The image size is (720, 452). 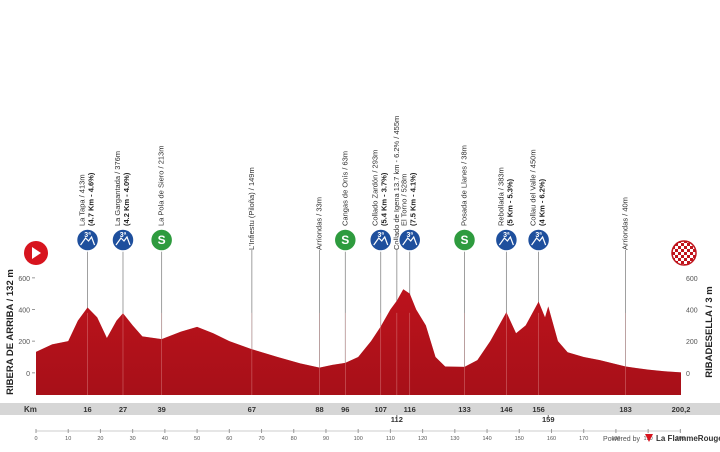 What do you see at coordinates (126, 199) in the screenshot?
I see `waypoint-detail: (4.2 Km - 4.0%)` at bounding box center [126, 199].